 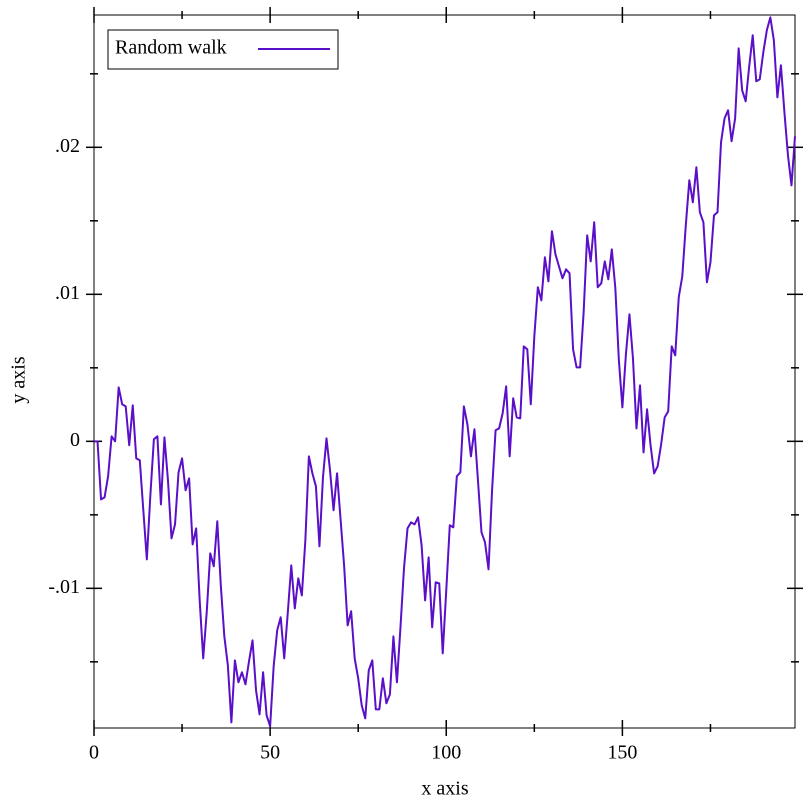 What do you see at coordinates (94, 753) in the screenshot?
I see `x-tick-label: 0` at bounding box center [94, 753].